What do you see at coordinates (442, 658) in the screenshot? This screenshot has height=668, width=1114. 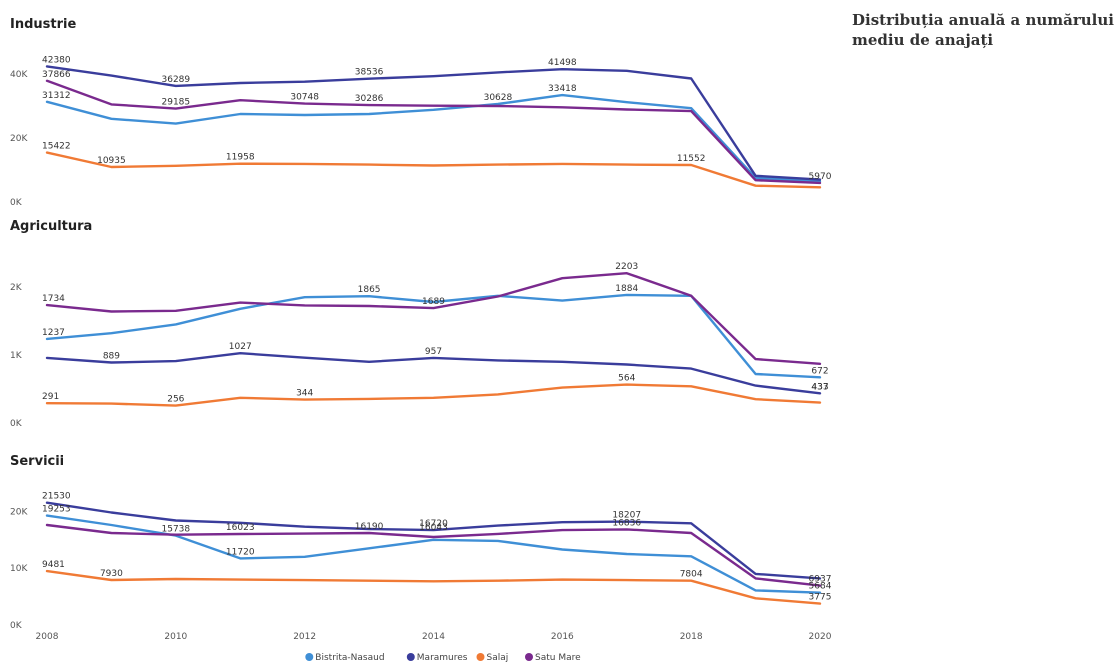 I see `legend-label-maramures: Maramures` at bounding box center [442, 658].